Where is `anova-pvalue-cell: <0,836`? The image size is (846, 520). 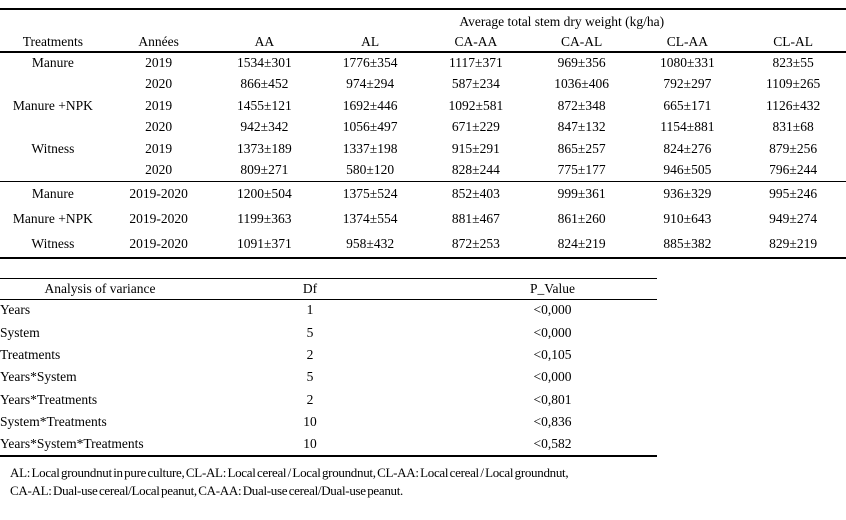 anova-pvalue-cell: <0,836 is located at coordinates (538, 422).